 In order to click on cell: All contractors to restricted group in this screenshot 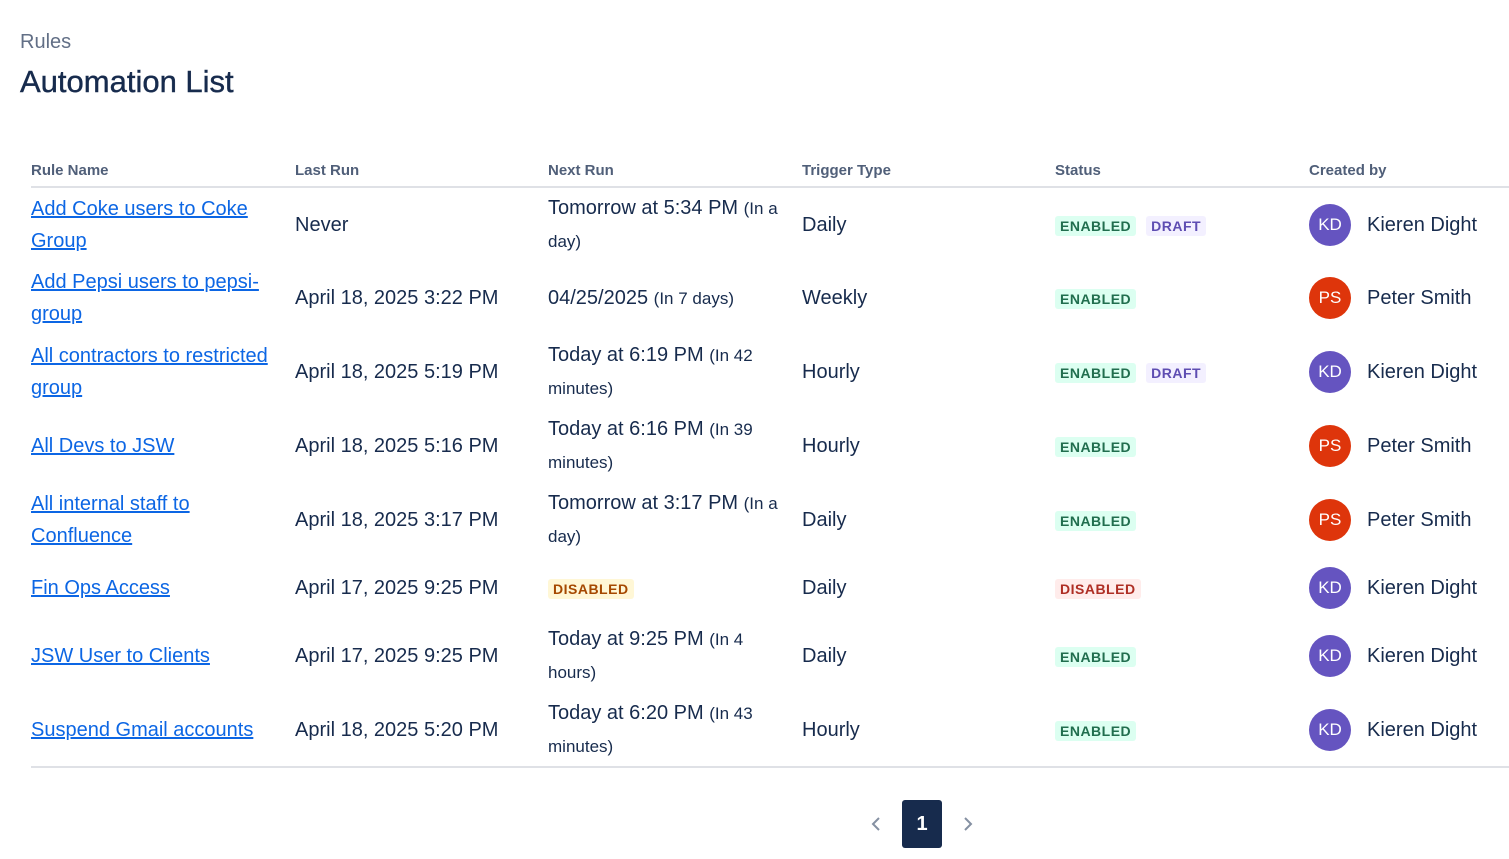, I will do `click(163, 372)`.